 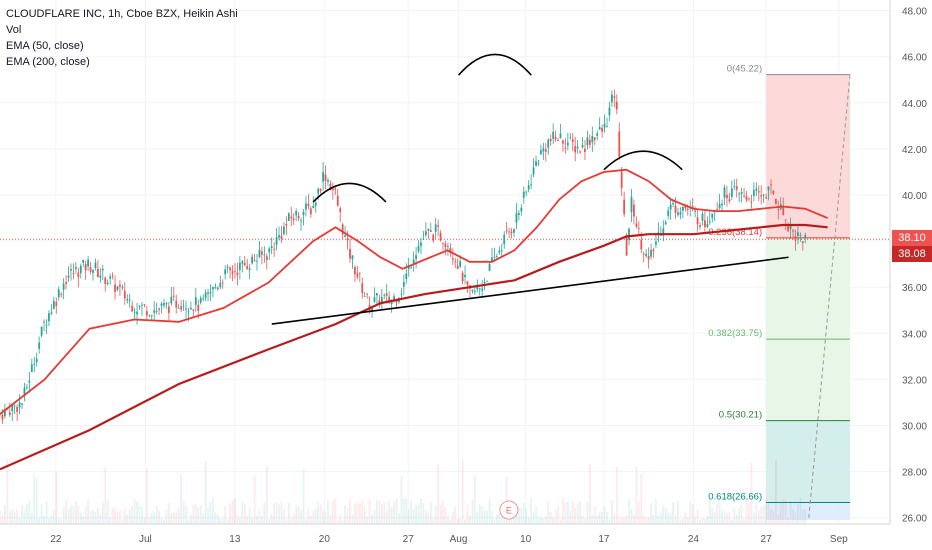 I want to click on legend-ema50: EMA (50, close), so click(x=45, y=46).